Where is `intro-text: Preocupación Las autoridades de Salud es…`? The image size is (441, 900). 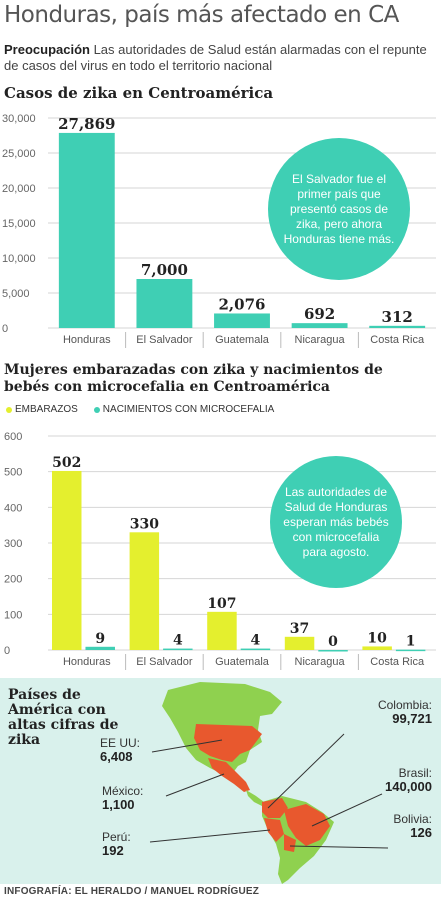
intro-text: Preocupación Las autoridades de Salud es… is located at coordinates (221, 58).